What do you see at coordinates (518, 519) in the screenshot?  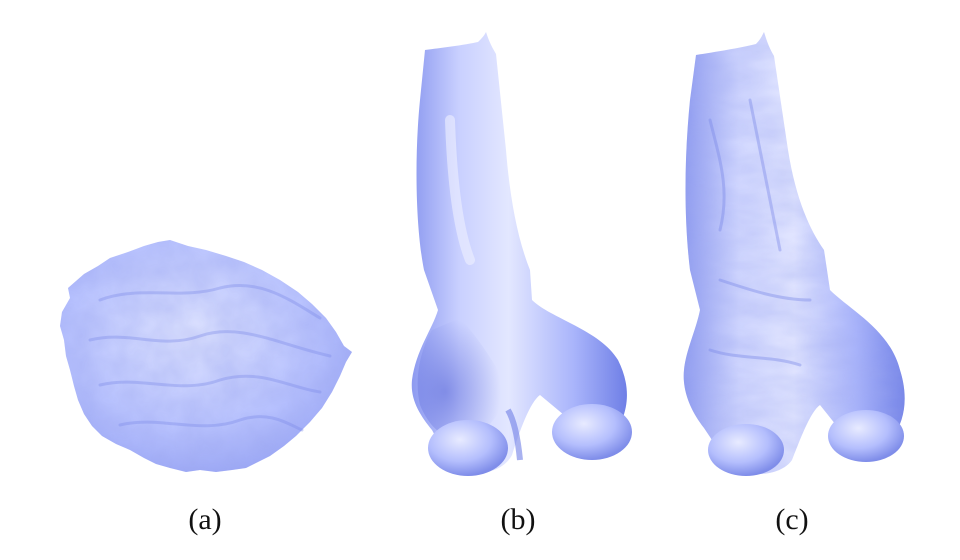 I see `caption-b: (b)` at bounding box center [518, 519].